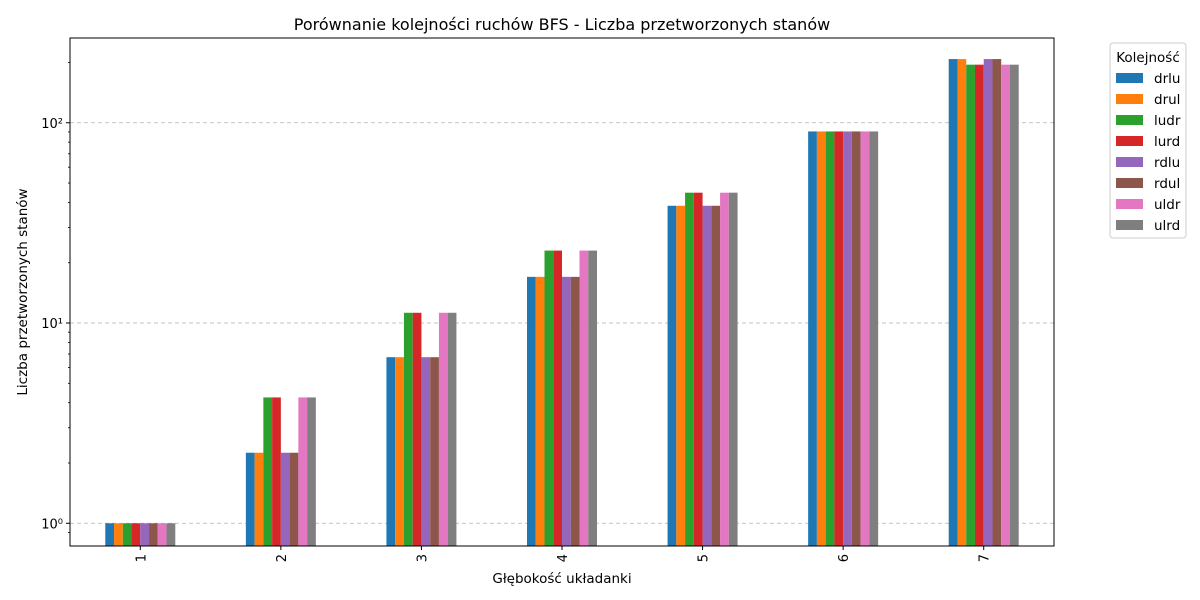 Image resolution: width=1200 pixels, height=600 pixels. I want to click on y-tick-label: 10², so click(52, 124).